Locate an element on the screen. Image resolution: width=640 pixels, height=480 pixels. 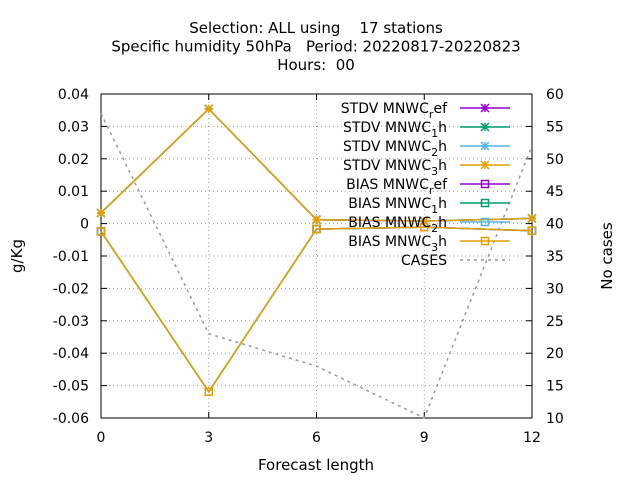
legend-label: STDV MNWC1h is located at coordinates (395, 130).